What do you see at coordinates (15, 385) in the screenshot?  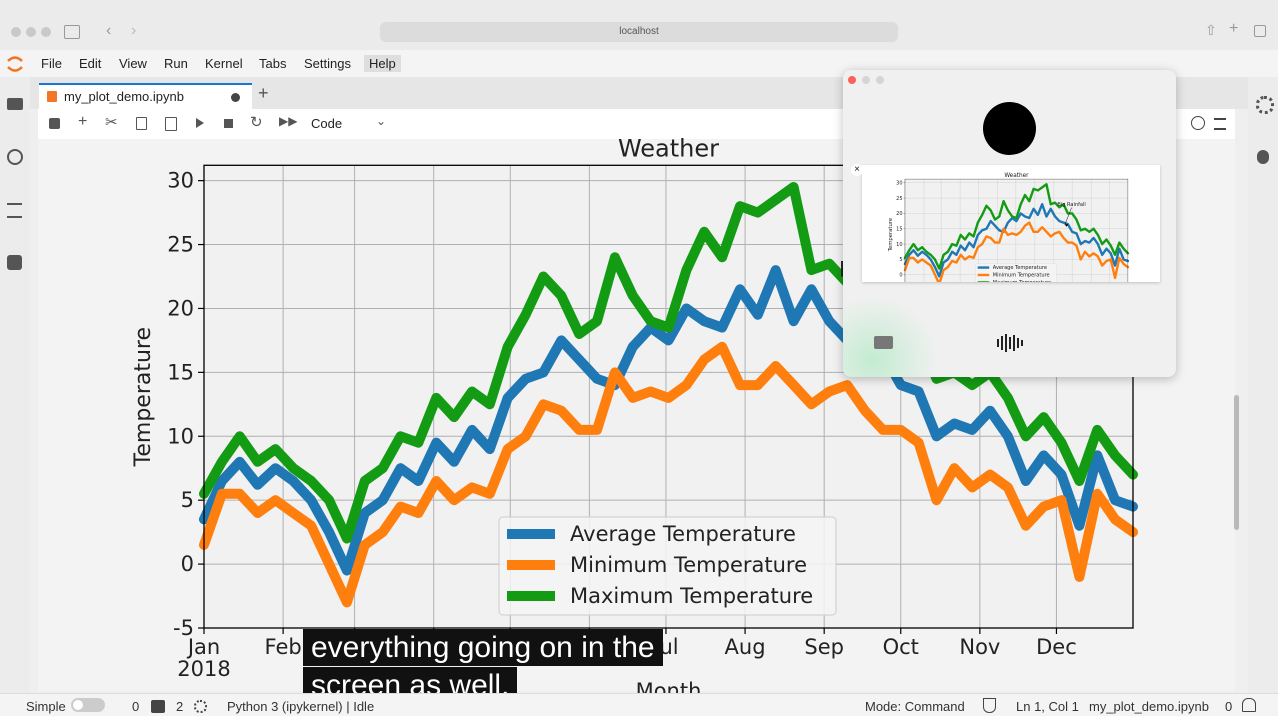 I see `left-sidebar` at bounding box center [15, 385].